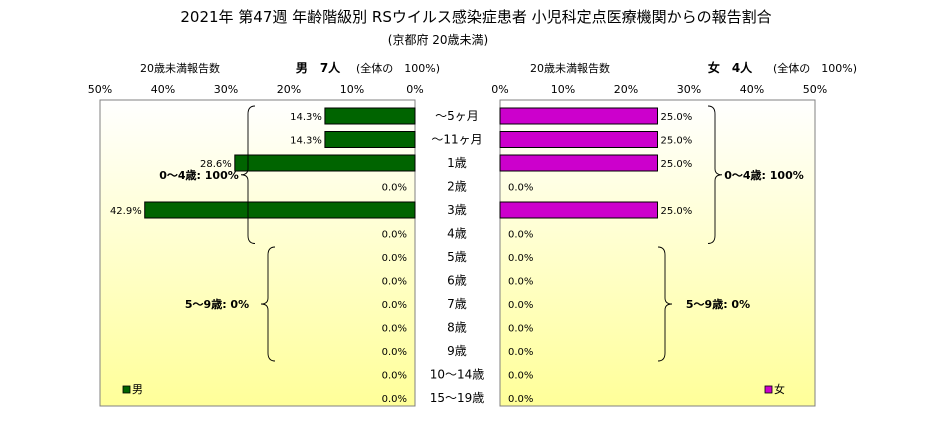 This screenshot has width=944, height=443. What do you see at coordinates (438, 39) in the screenshot?
I see `chart-subtitle: (京都府 20歳未満)` at bounding box center [438, 39].